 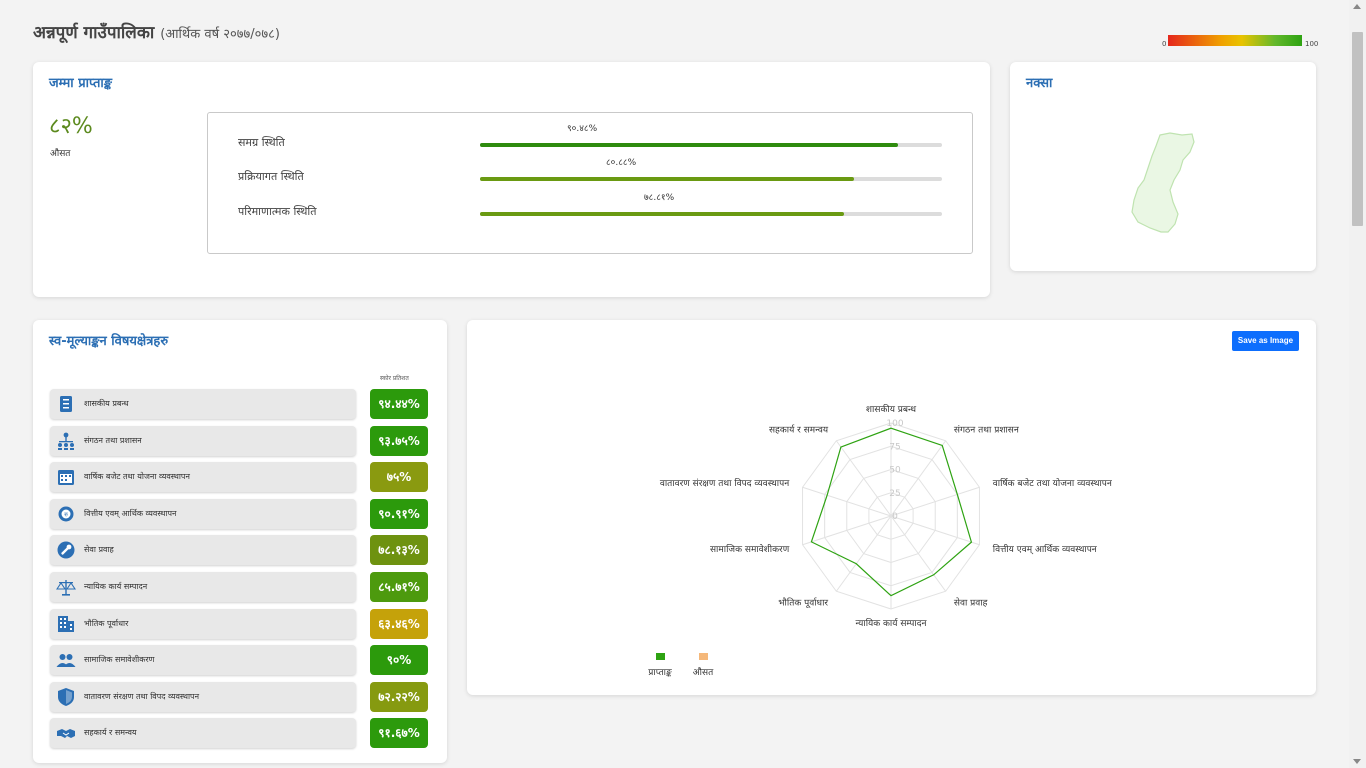 What do you see at coordinates (659, 198) in the screenshot?
I see `status-percent: ७८.८१%` at bounding box center [659, 198].